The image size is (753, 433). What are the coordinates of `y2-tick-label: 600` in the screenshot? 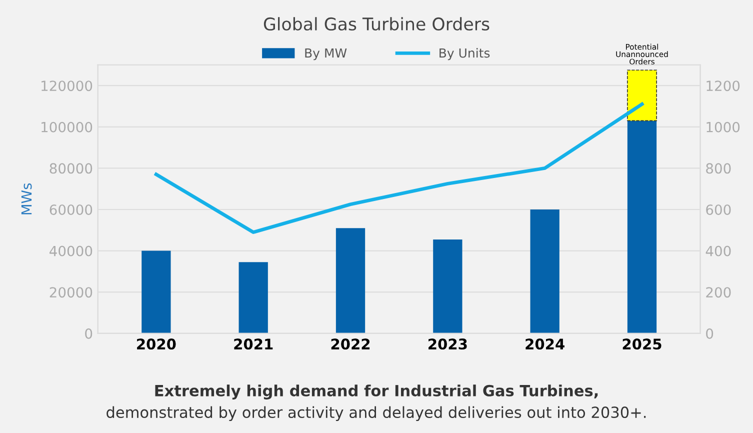 It's located at (718, 209).